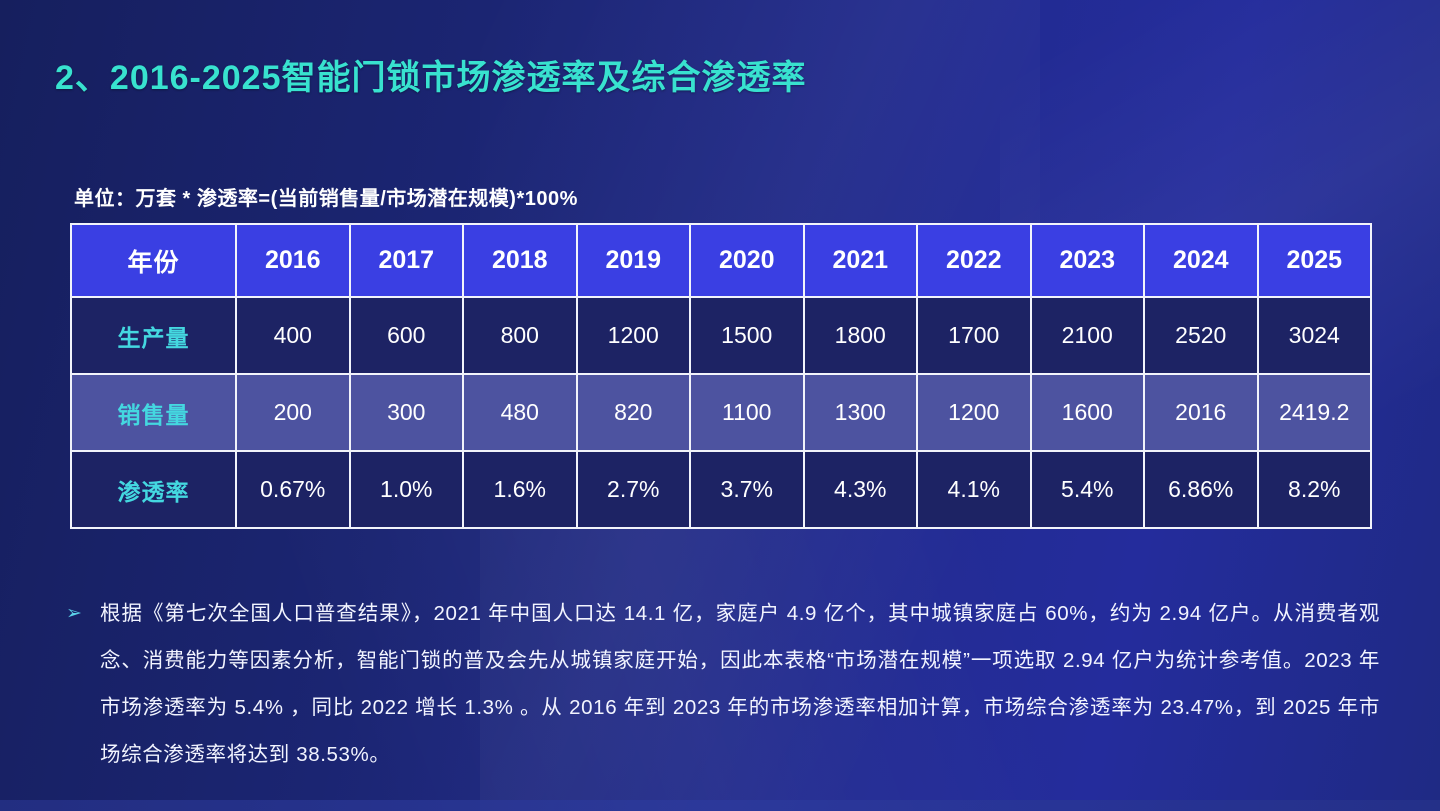  Describe the element at coordinates (520, 489) in the screenshot. I see `table-cell: 1.6%` at that location.